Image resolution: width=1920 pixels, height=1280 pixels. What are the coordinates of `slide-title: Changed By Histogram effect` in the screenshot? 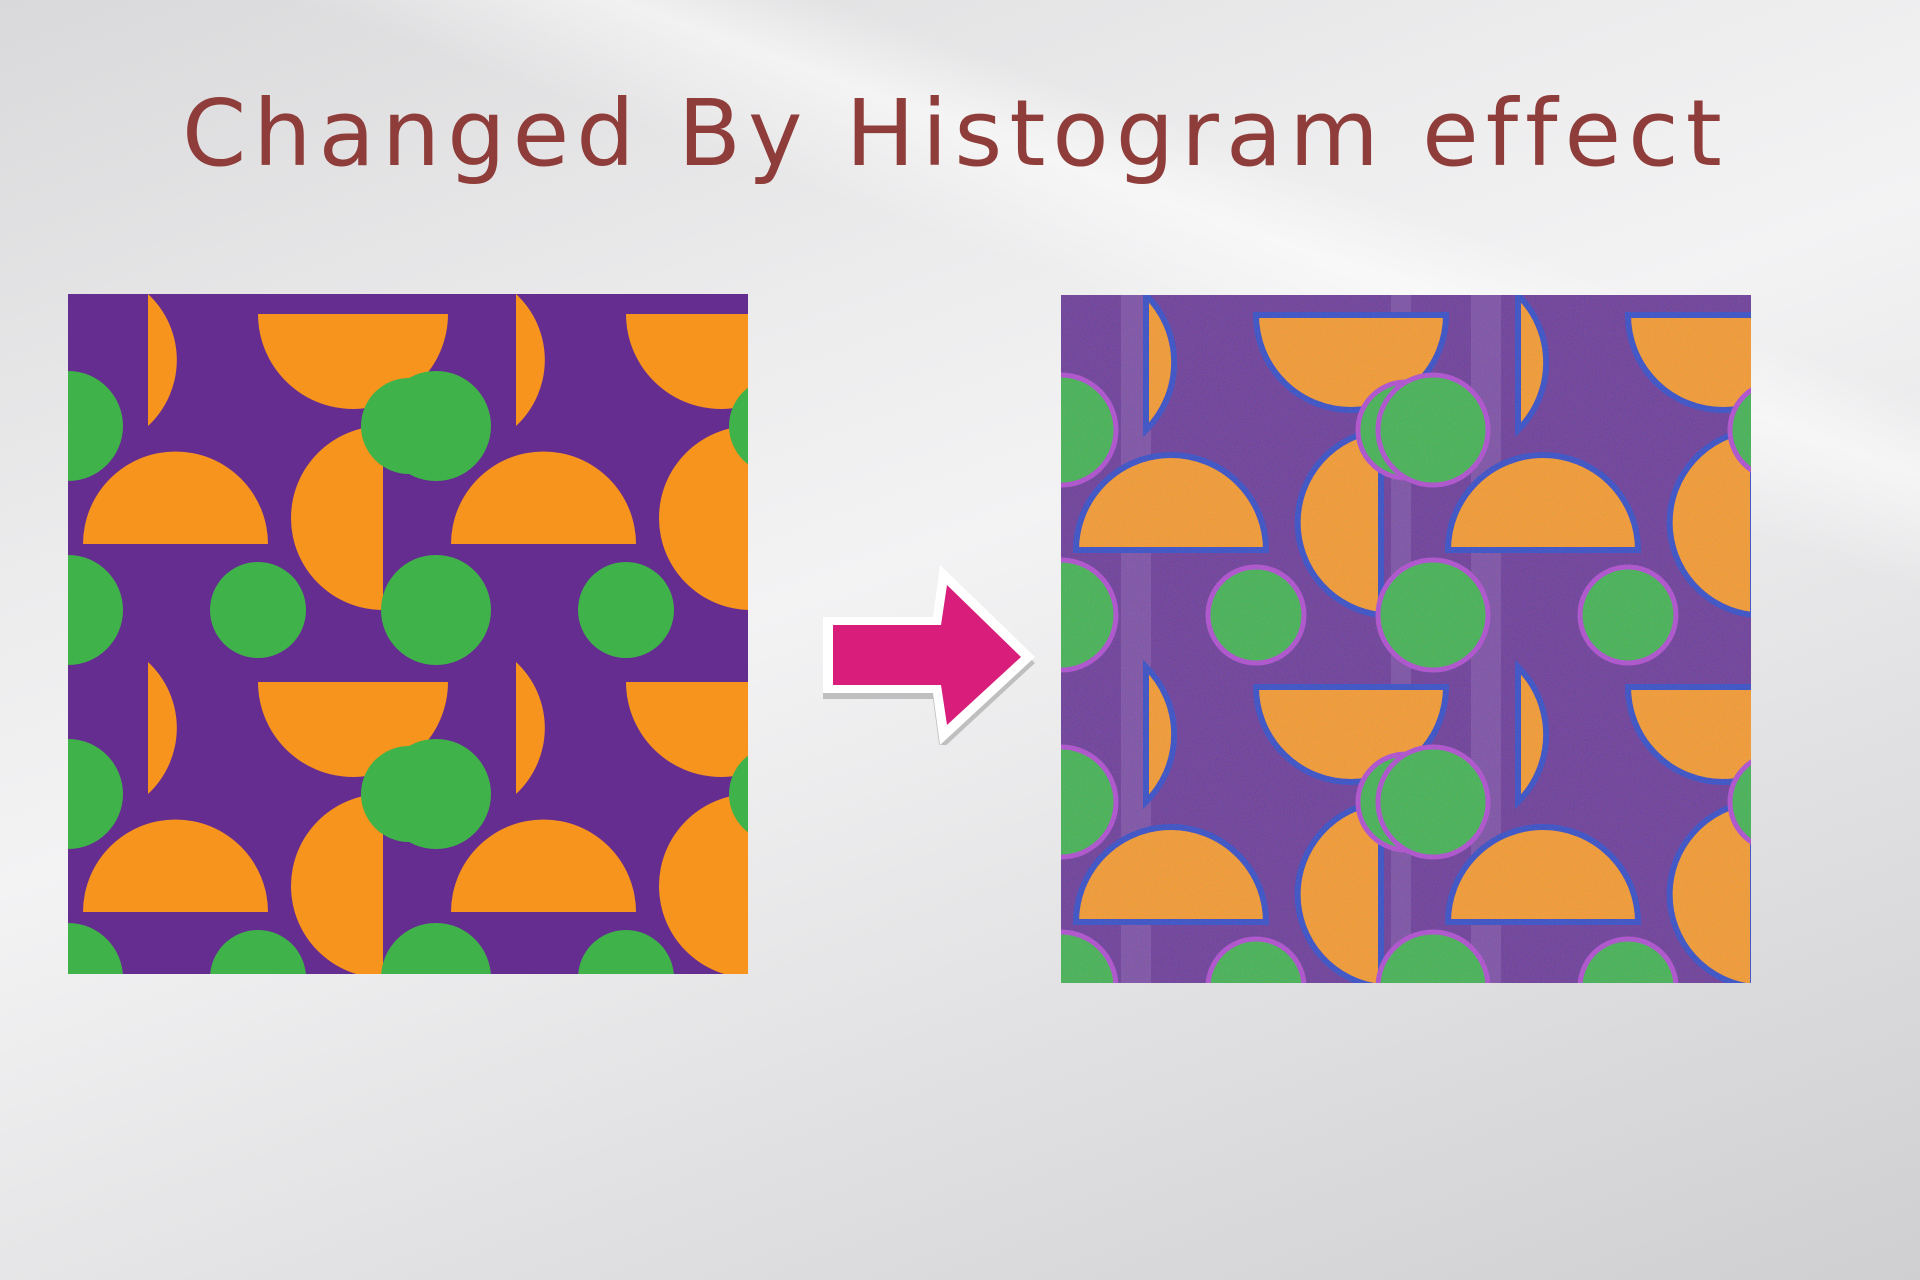 It's located at (955, 133).